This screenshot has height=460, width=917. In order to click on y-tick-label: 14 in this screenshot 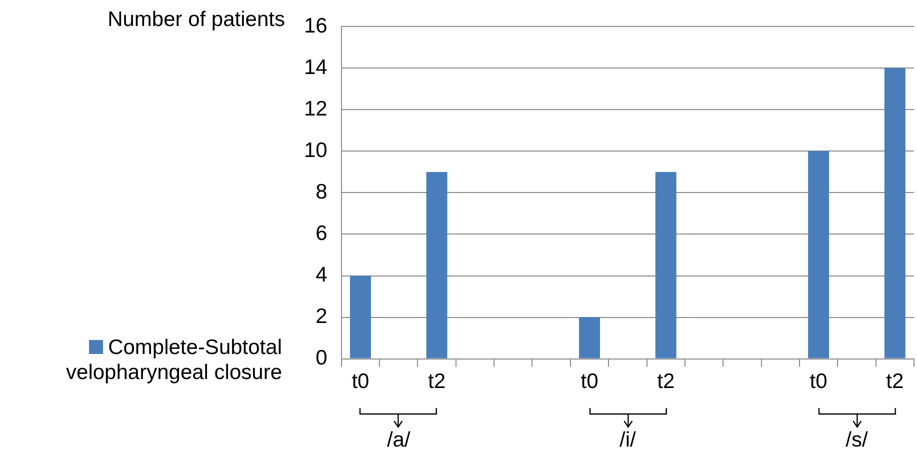, I will do `click(316, 67)`.